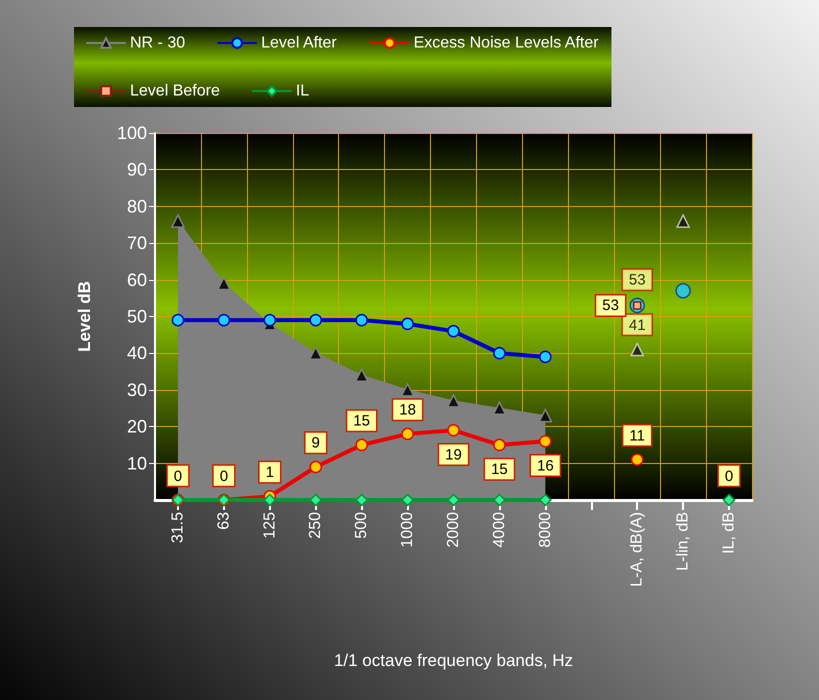 The width and height of the screenshot is (819, 700). Describe the element at coordinates (315, 525) in the screenshot. I see `x-tick-label: 250` at that location.